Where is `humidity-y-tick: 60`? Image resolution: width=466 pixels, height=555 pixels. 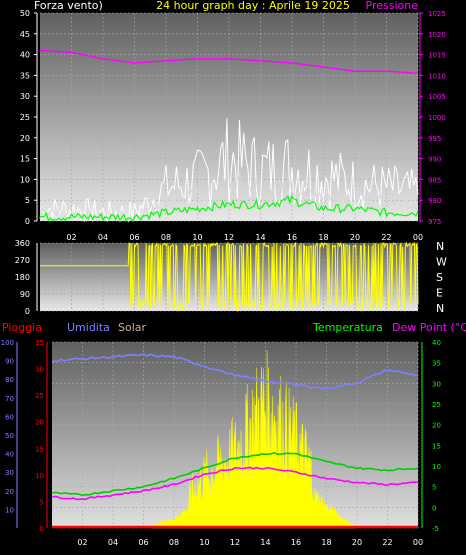 humidity-y-tick: 60 is located at coordinates (9, 417).